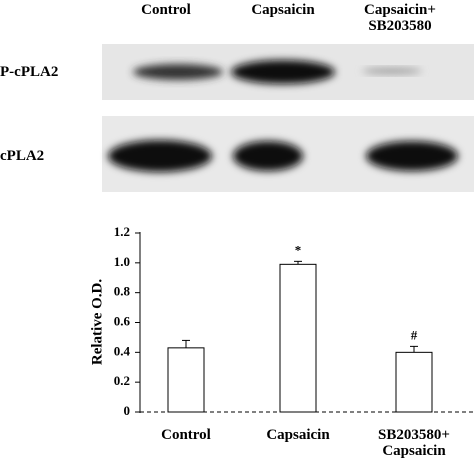 The image size is (474, 466). I want to click on annotation: #, so click(414, 334).